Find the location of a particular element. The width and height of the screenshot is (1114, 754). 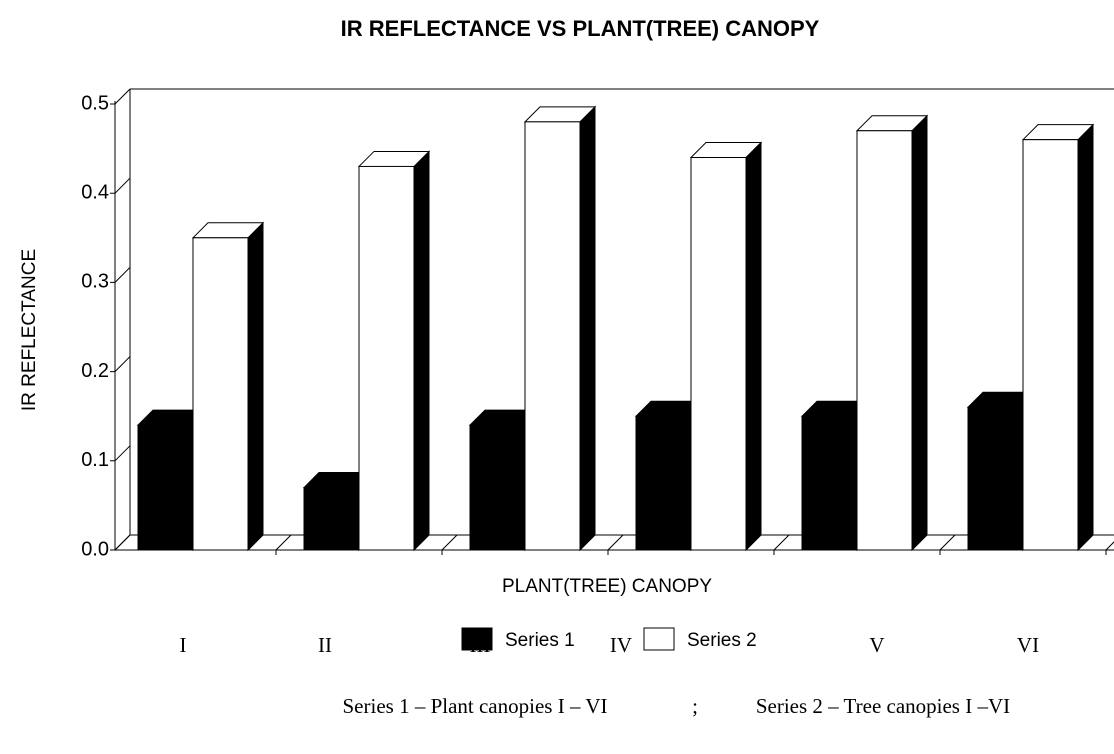

y-axis-label: IR REFLECTANCE is located at coordinates (29, 330).